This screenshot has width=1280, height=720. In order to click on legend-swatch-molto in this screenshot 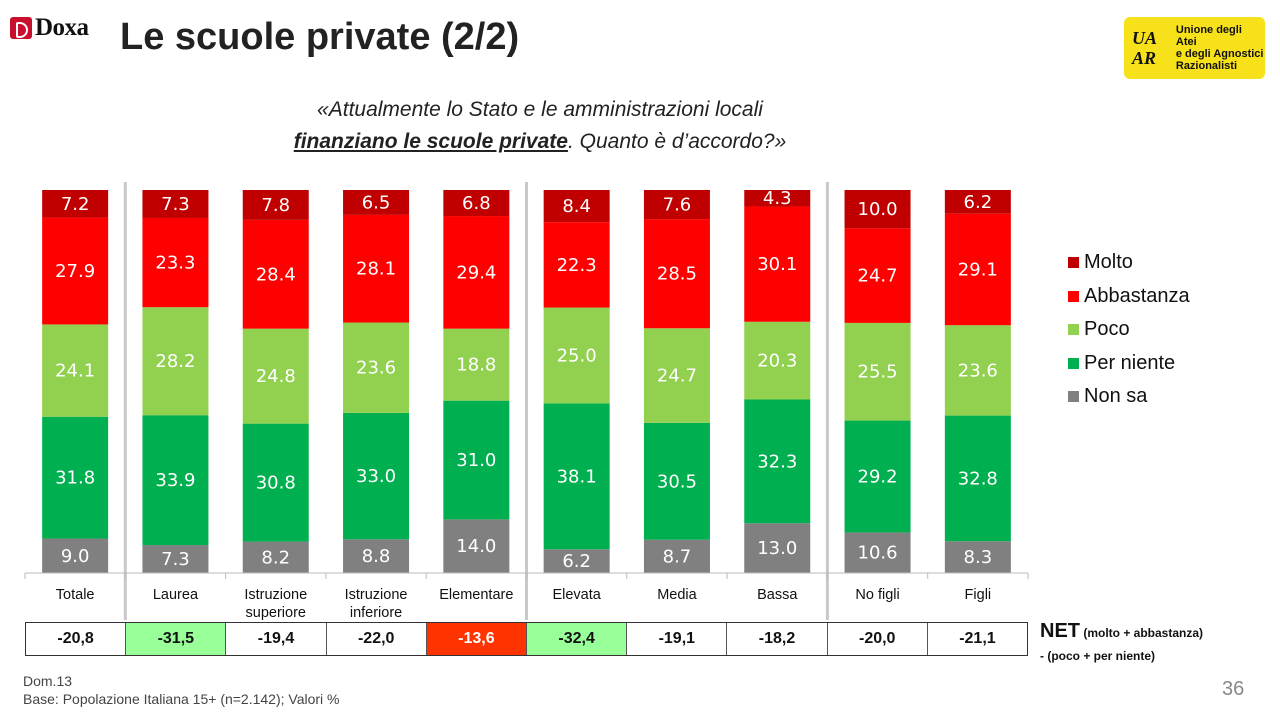, I will do `click(1073, 263)`.